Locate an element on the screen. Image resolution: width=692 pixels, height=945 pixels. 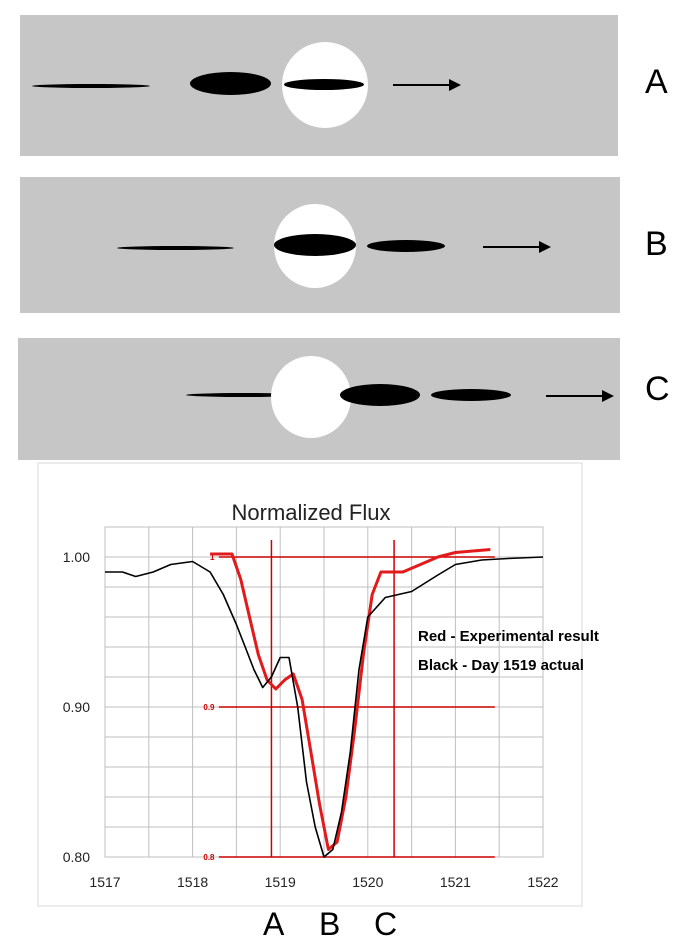
panel-c is located at coordinates (319, 399).